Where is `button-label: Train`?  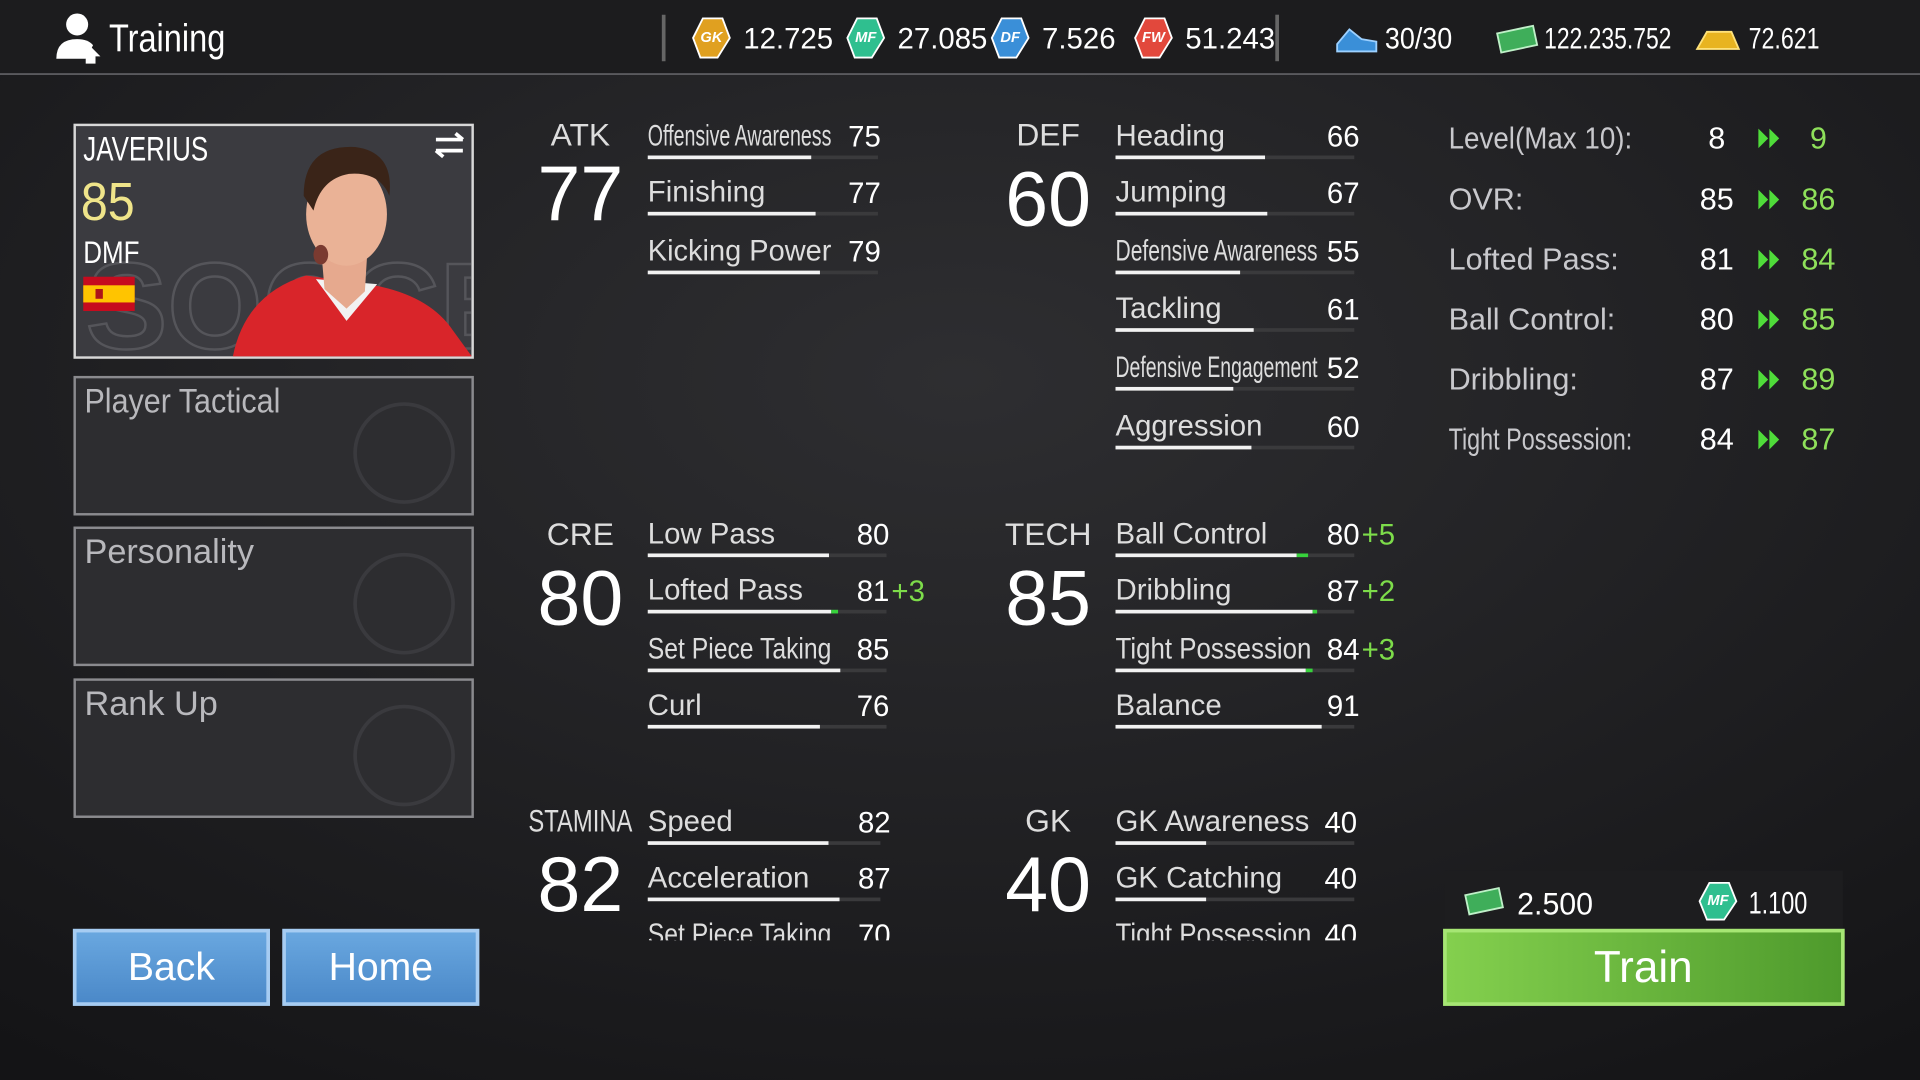 button-label: Train is located at coordinates (1643, 967).